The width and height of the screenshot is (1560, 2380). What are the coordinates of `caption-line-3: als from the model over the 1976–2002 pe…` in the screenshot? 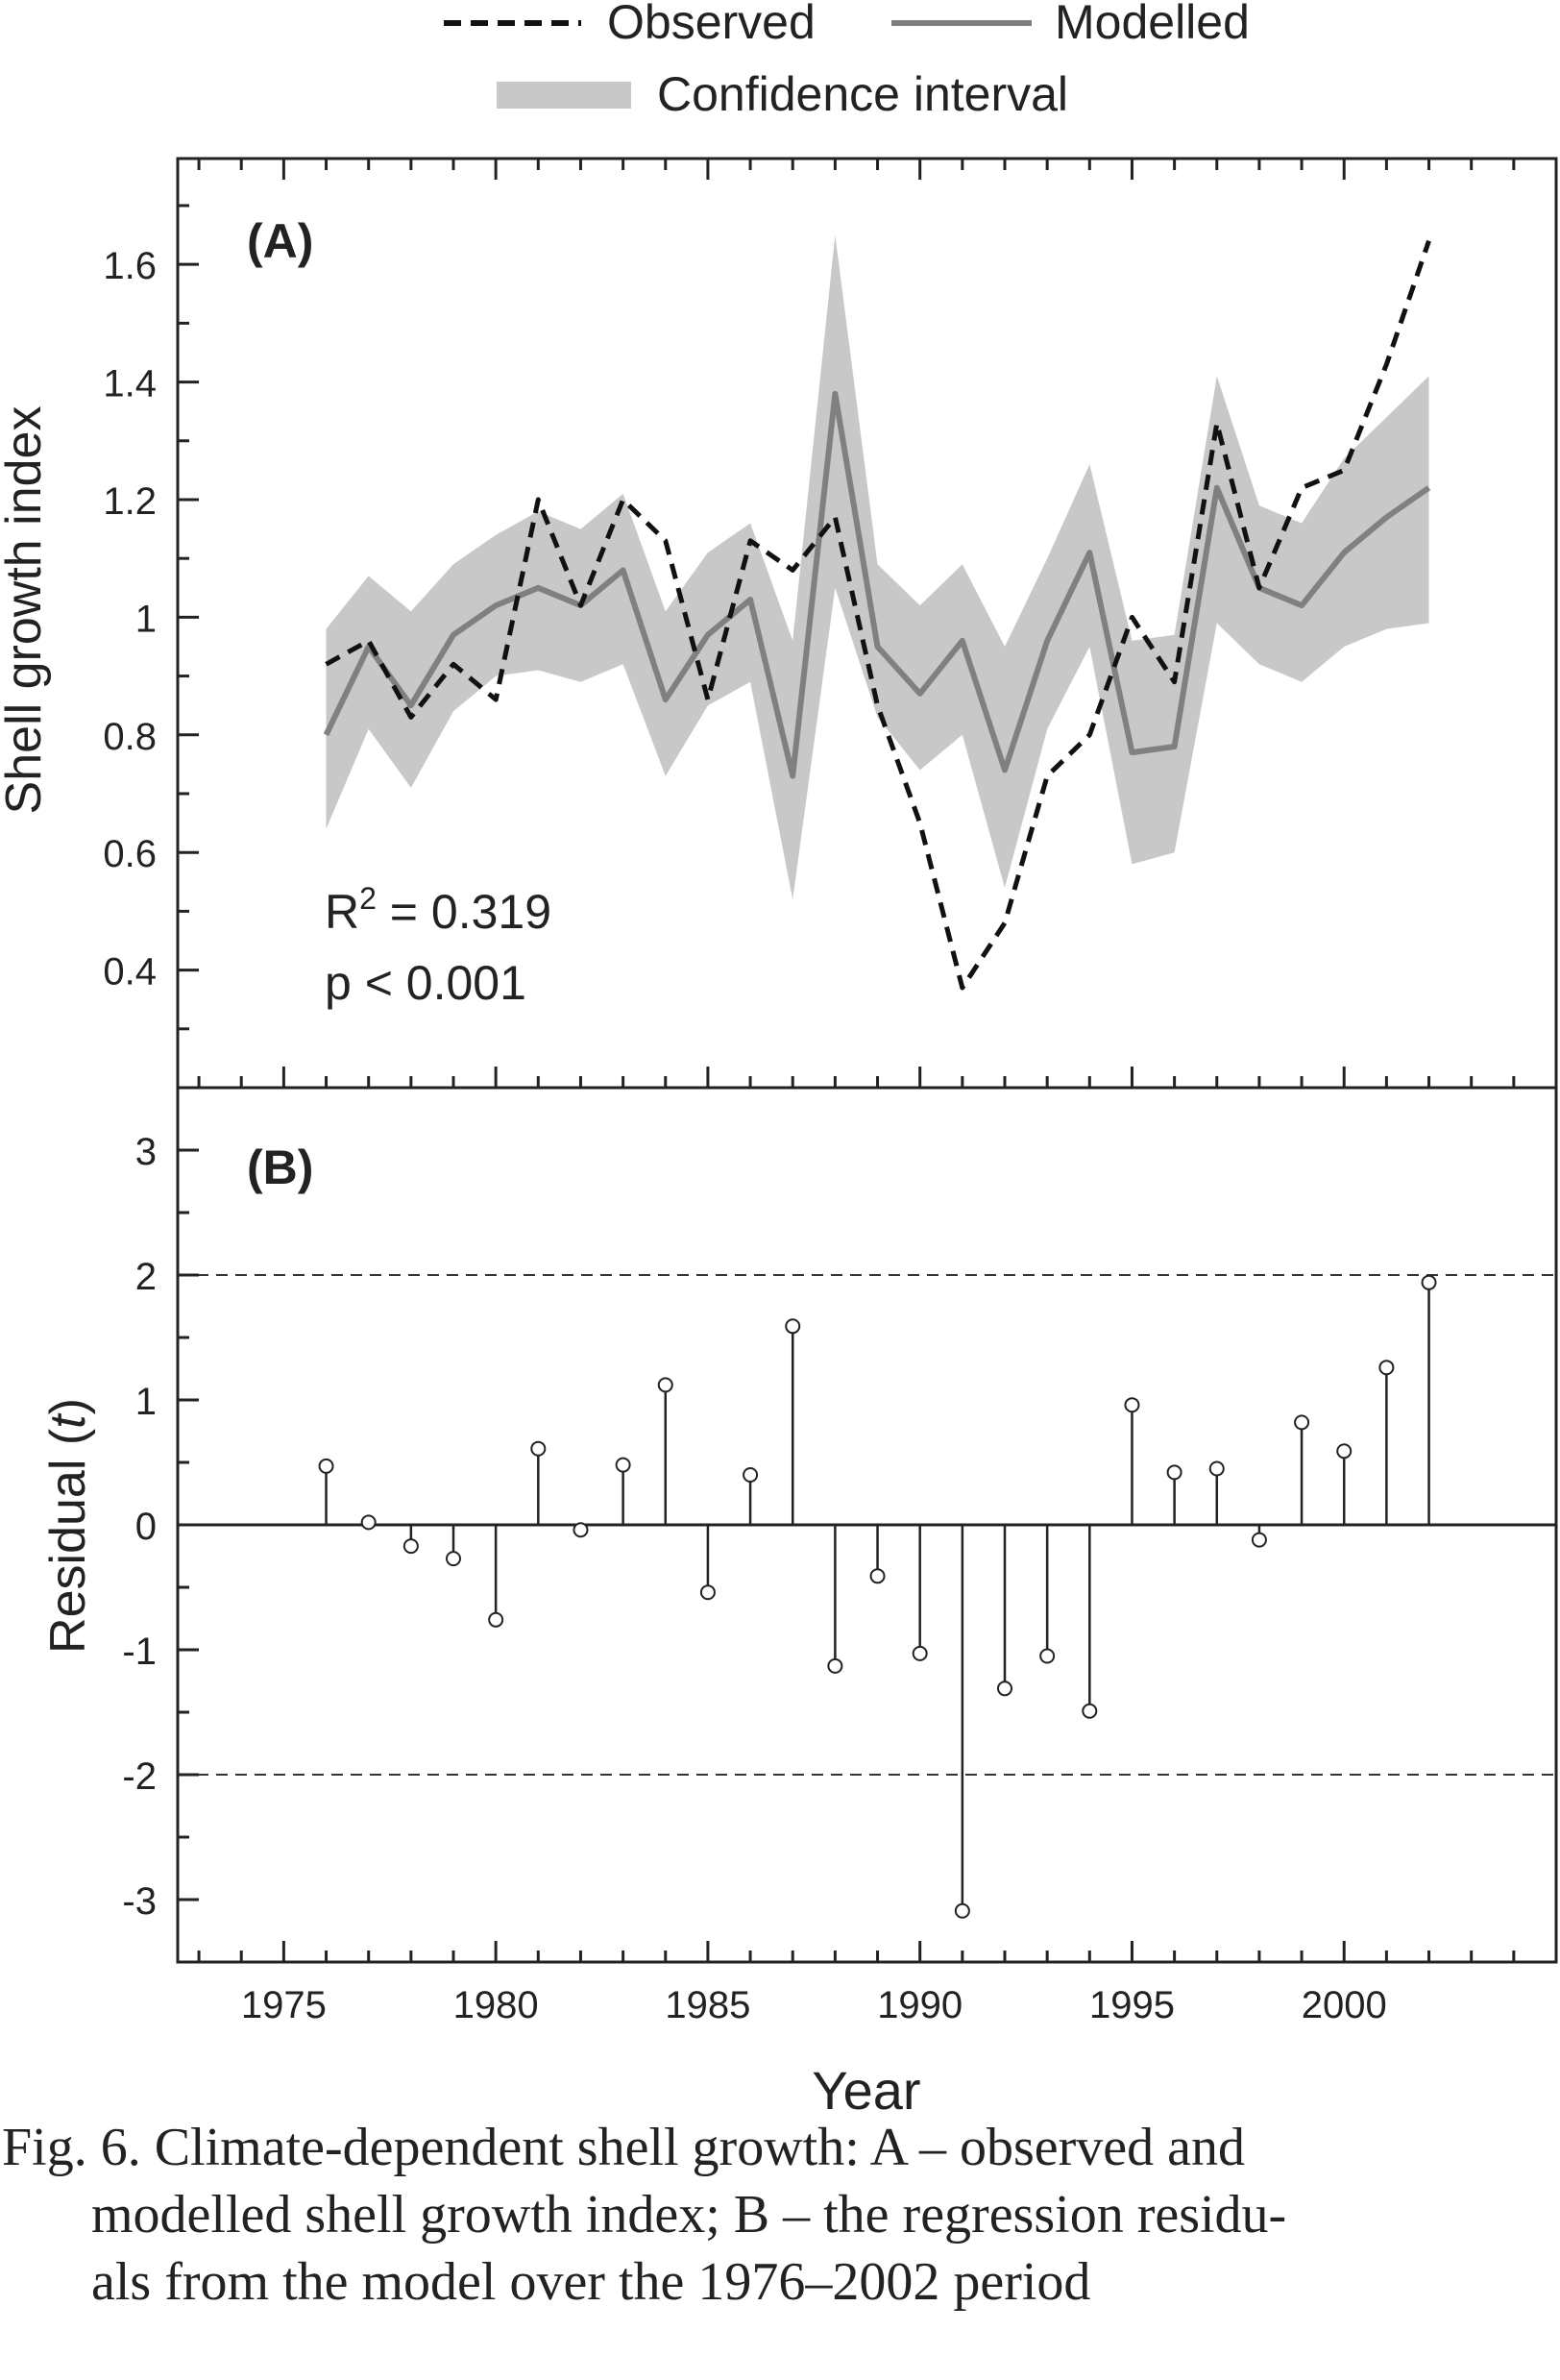 It's located at (591, 2282).